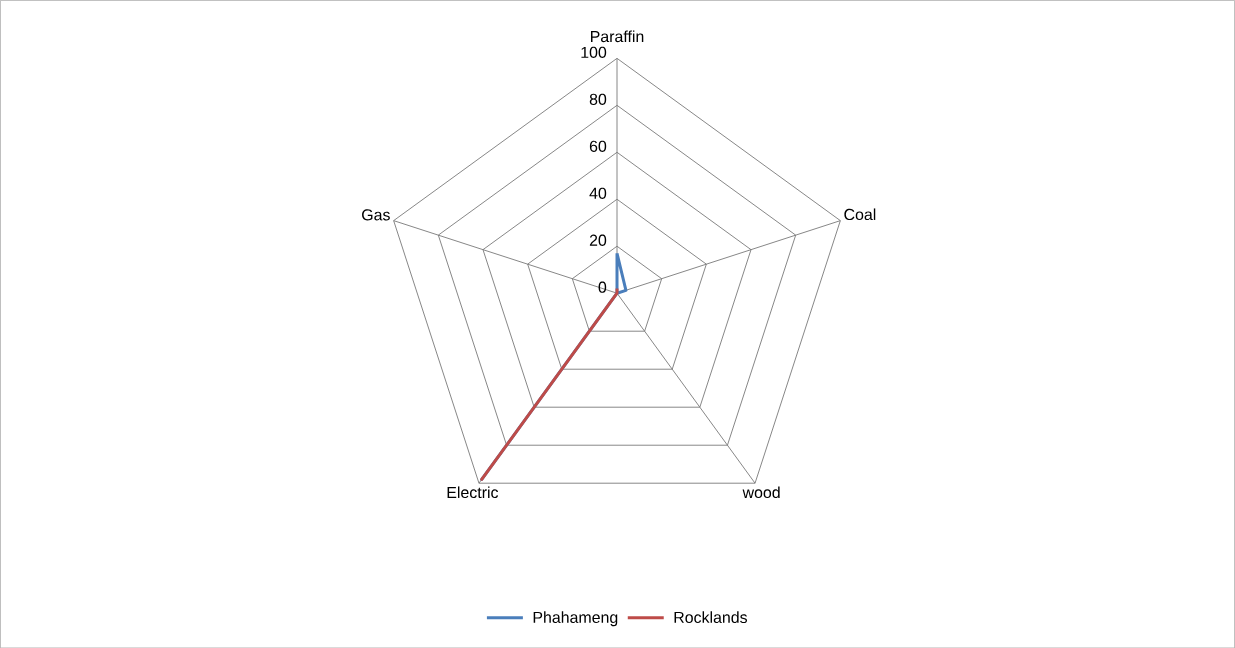 Image resolution: width=1235 pixels, height=648 pixels. I want to click on legend-label: Rocklands, so click(711, 617).